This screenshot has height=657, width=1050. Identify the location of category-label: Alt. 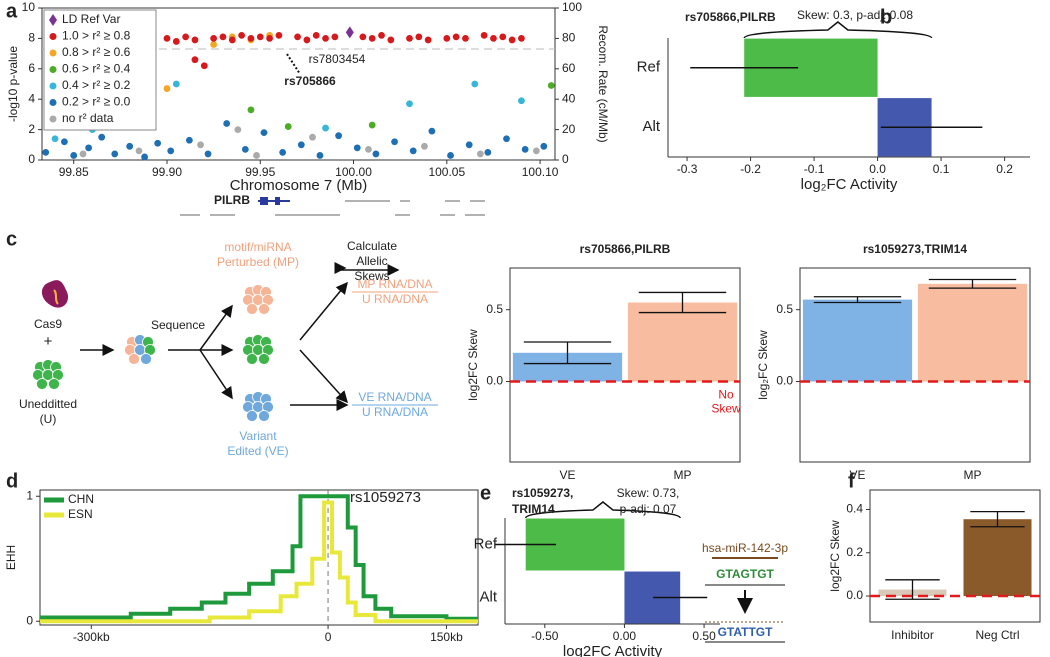
(488, 596).